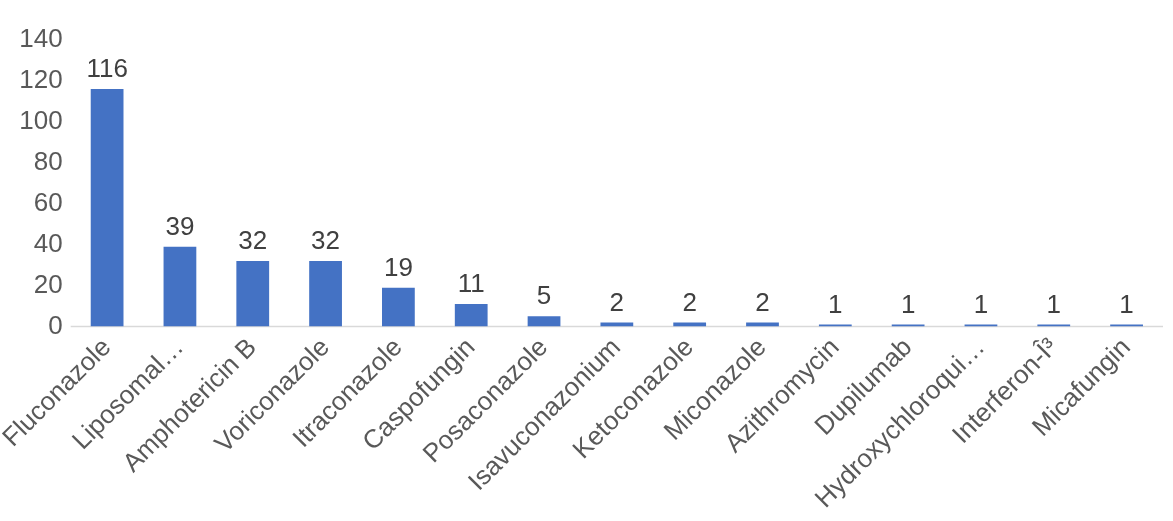 This screenshot has height=521, width=1173. Describe the element at coordinates (41, 79) in the screenshot. I see `y-tick-label: 120` at that location.